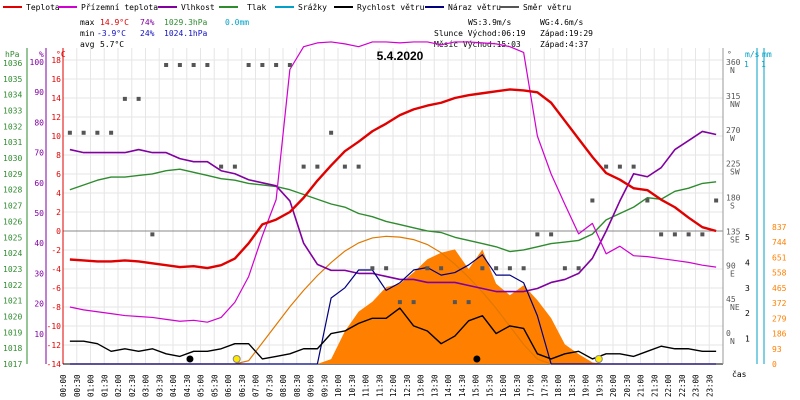 This screenshot has height=400, width=800. Describe the element at coordinates (393, 385) in the screenshot. I see `x-tick-label: 12:00` at that location.